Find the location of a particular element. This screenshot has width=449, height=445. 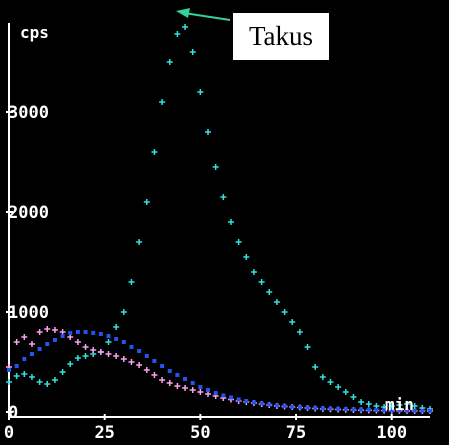

y-axis-unit: cps is located at coordinates (34, 32).